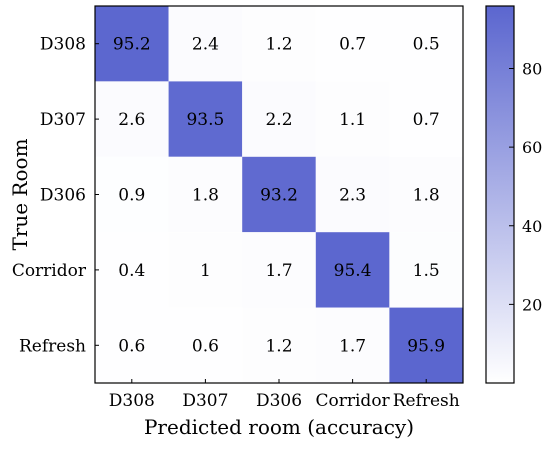 The width and height of the screenshot is (550, 451). What do you see at coordinates (52, 346) in the screenshot?
I see `y-tick-label: Refresh` at bounding box center [52, 346].